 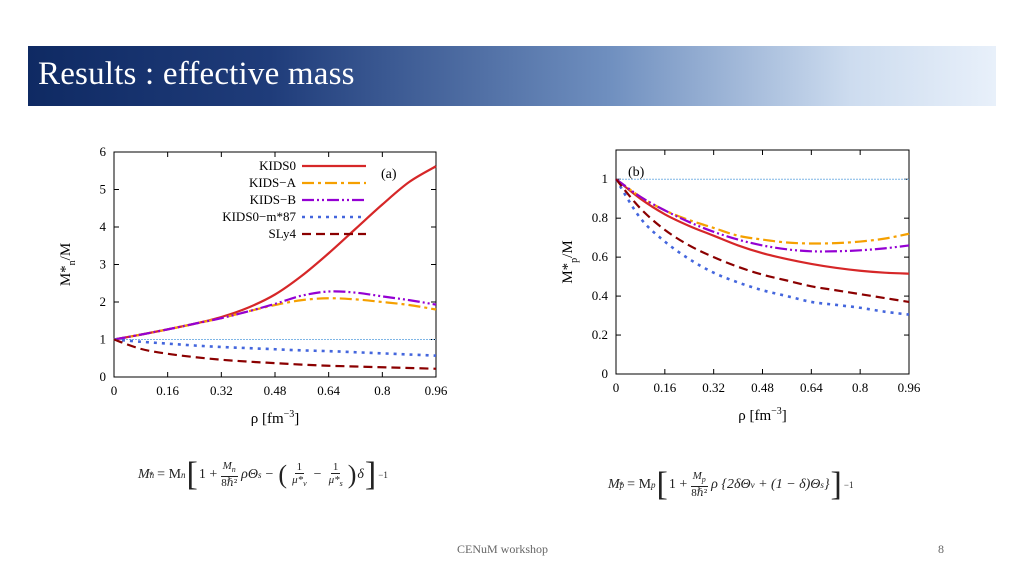 What do you see at coordinates (277, 165) in the screenshot?
I see `legend-label: KIDS0` at bounding box center [277, 165].